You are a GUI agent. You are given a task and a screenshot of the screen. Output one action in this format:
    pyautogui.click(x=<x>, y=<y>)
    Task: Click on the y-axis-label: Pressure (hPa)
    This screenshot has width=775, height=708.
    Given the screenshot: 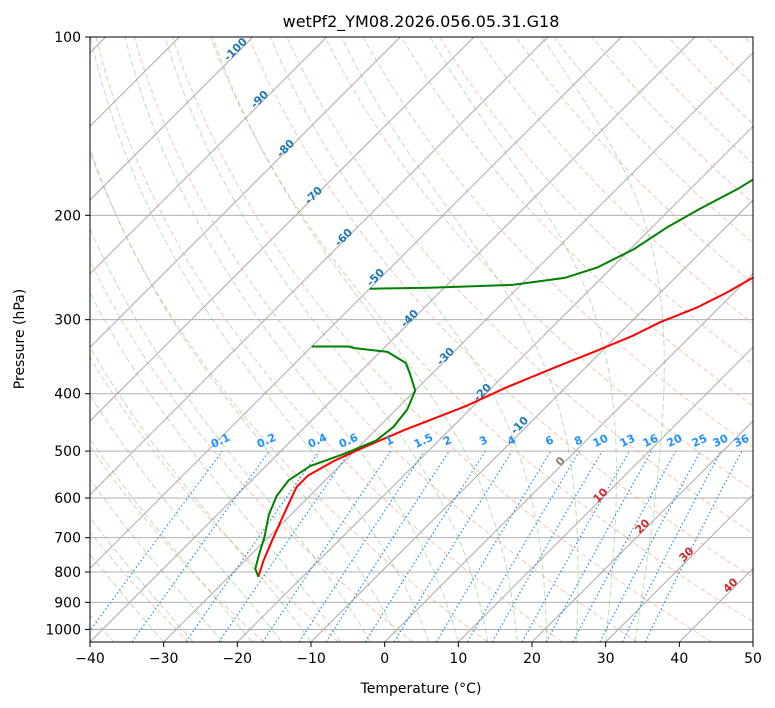 What is the action you would take?
    pyautogui.click(x=20, y=339)
    